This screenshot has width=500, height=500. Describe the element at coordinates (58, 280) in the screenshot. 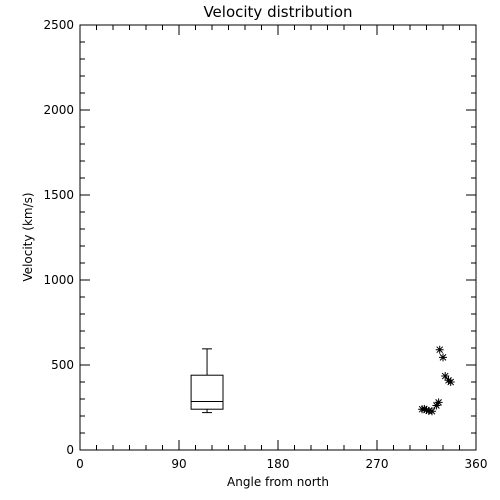

I see `y-tick-label: 1000` at that location.